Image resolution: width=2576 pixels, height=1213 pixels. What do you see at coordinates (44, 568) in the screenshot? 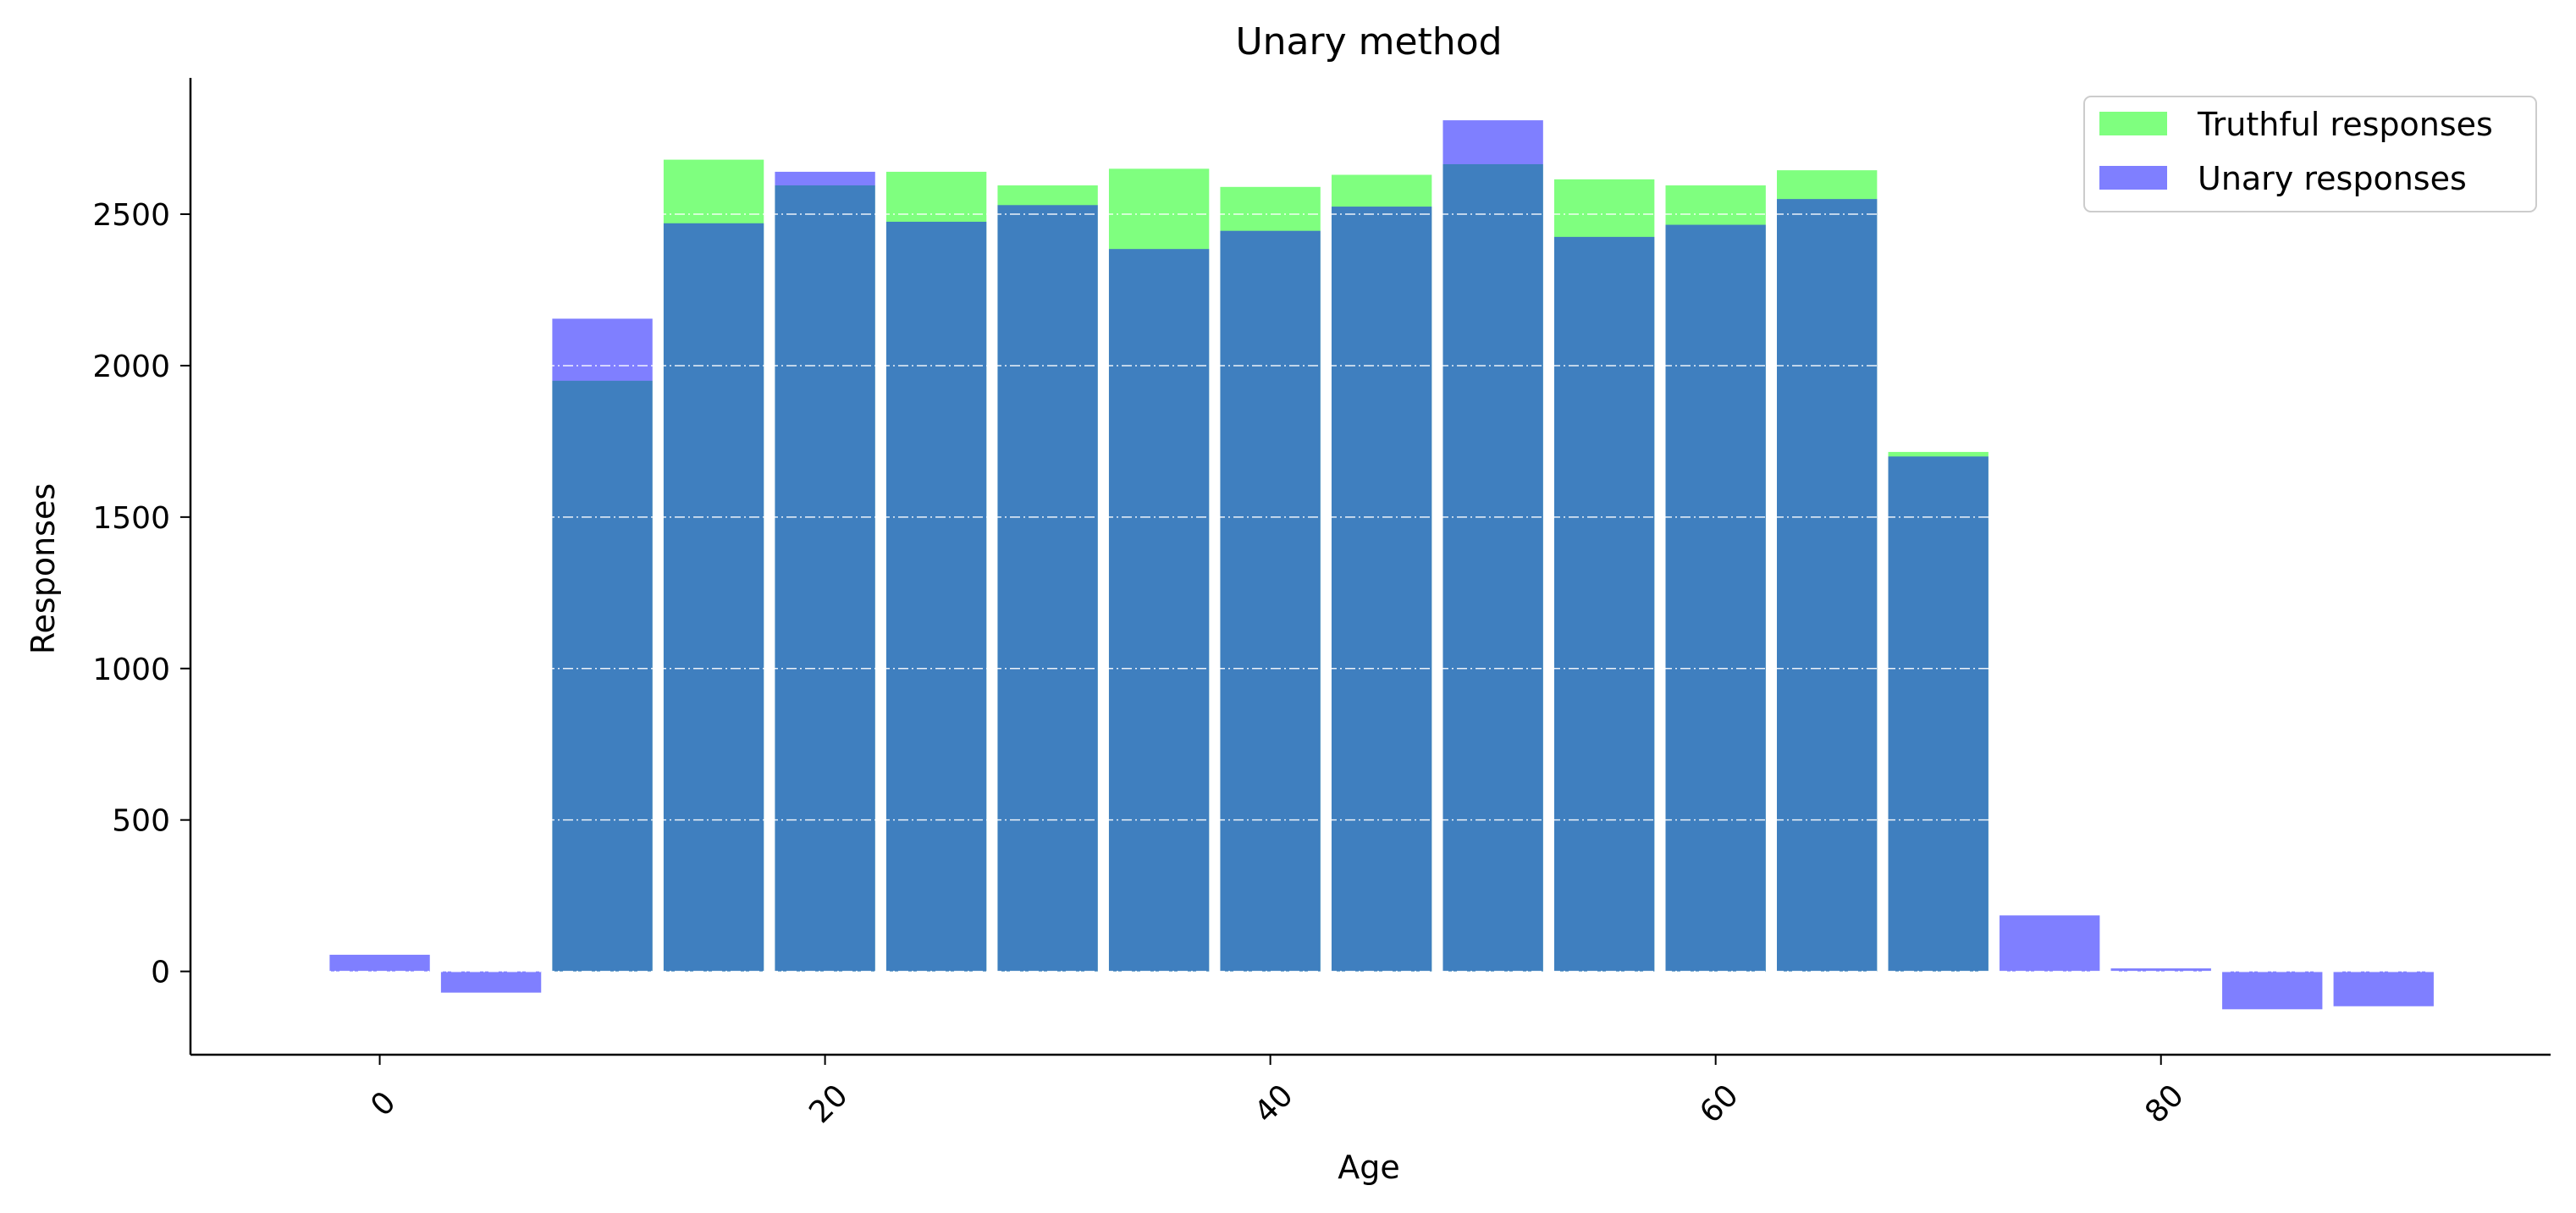
I see `y-axis-label: Responses` at bounding box center [44, 568].